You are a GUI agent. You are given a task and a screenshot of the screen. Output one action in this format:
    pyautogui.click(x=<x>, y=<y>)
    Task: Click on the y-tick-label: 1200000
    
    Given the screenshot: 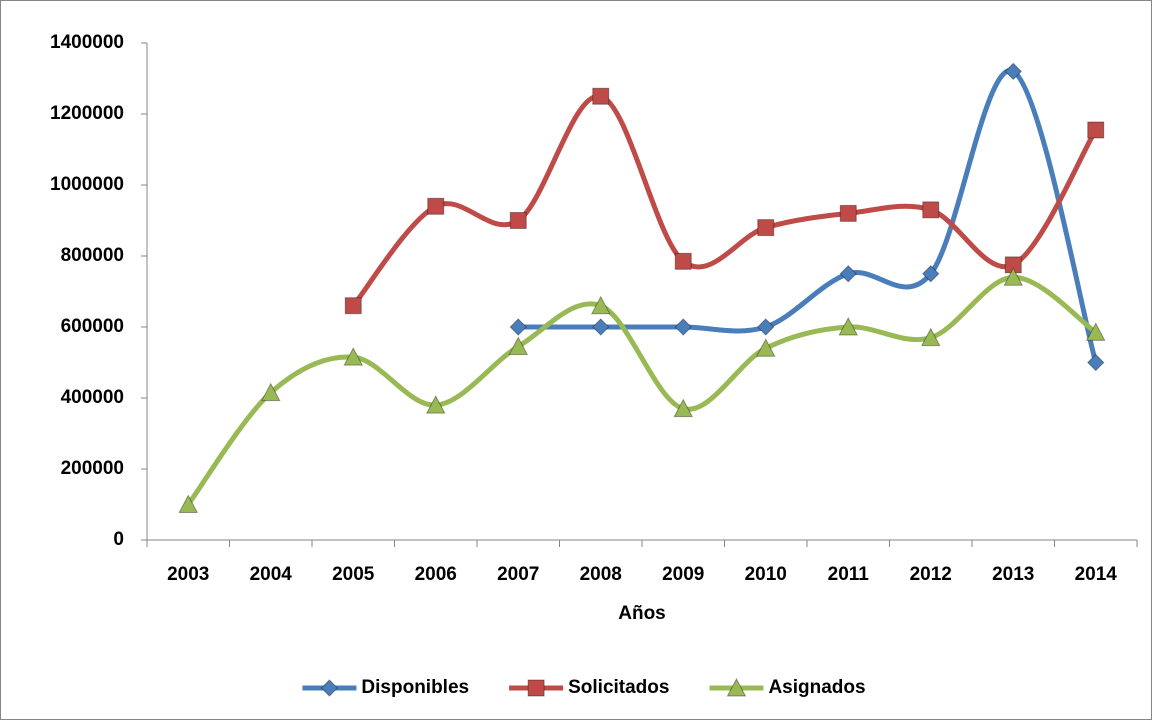 What is the action you would take?
    pyautogui.click(x=87, y=113)
    